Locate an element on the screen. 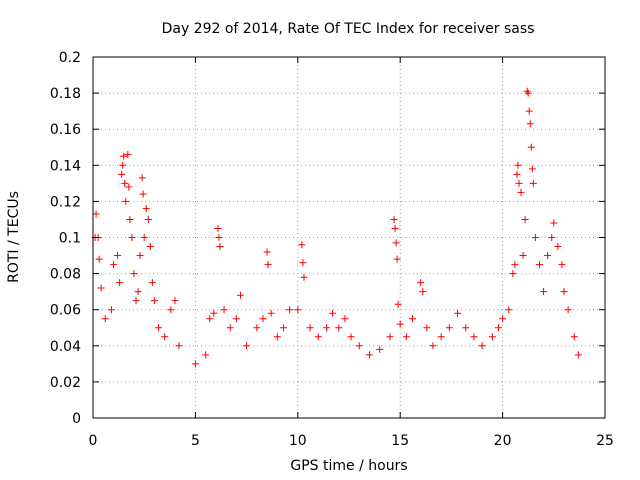 Image resolution: width=640 pixels, height=480 pixels. y-axis-label: ROTI / TECUs is located at coordinates (14, 237).